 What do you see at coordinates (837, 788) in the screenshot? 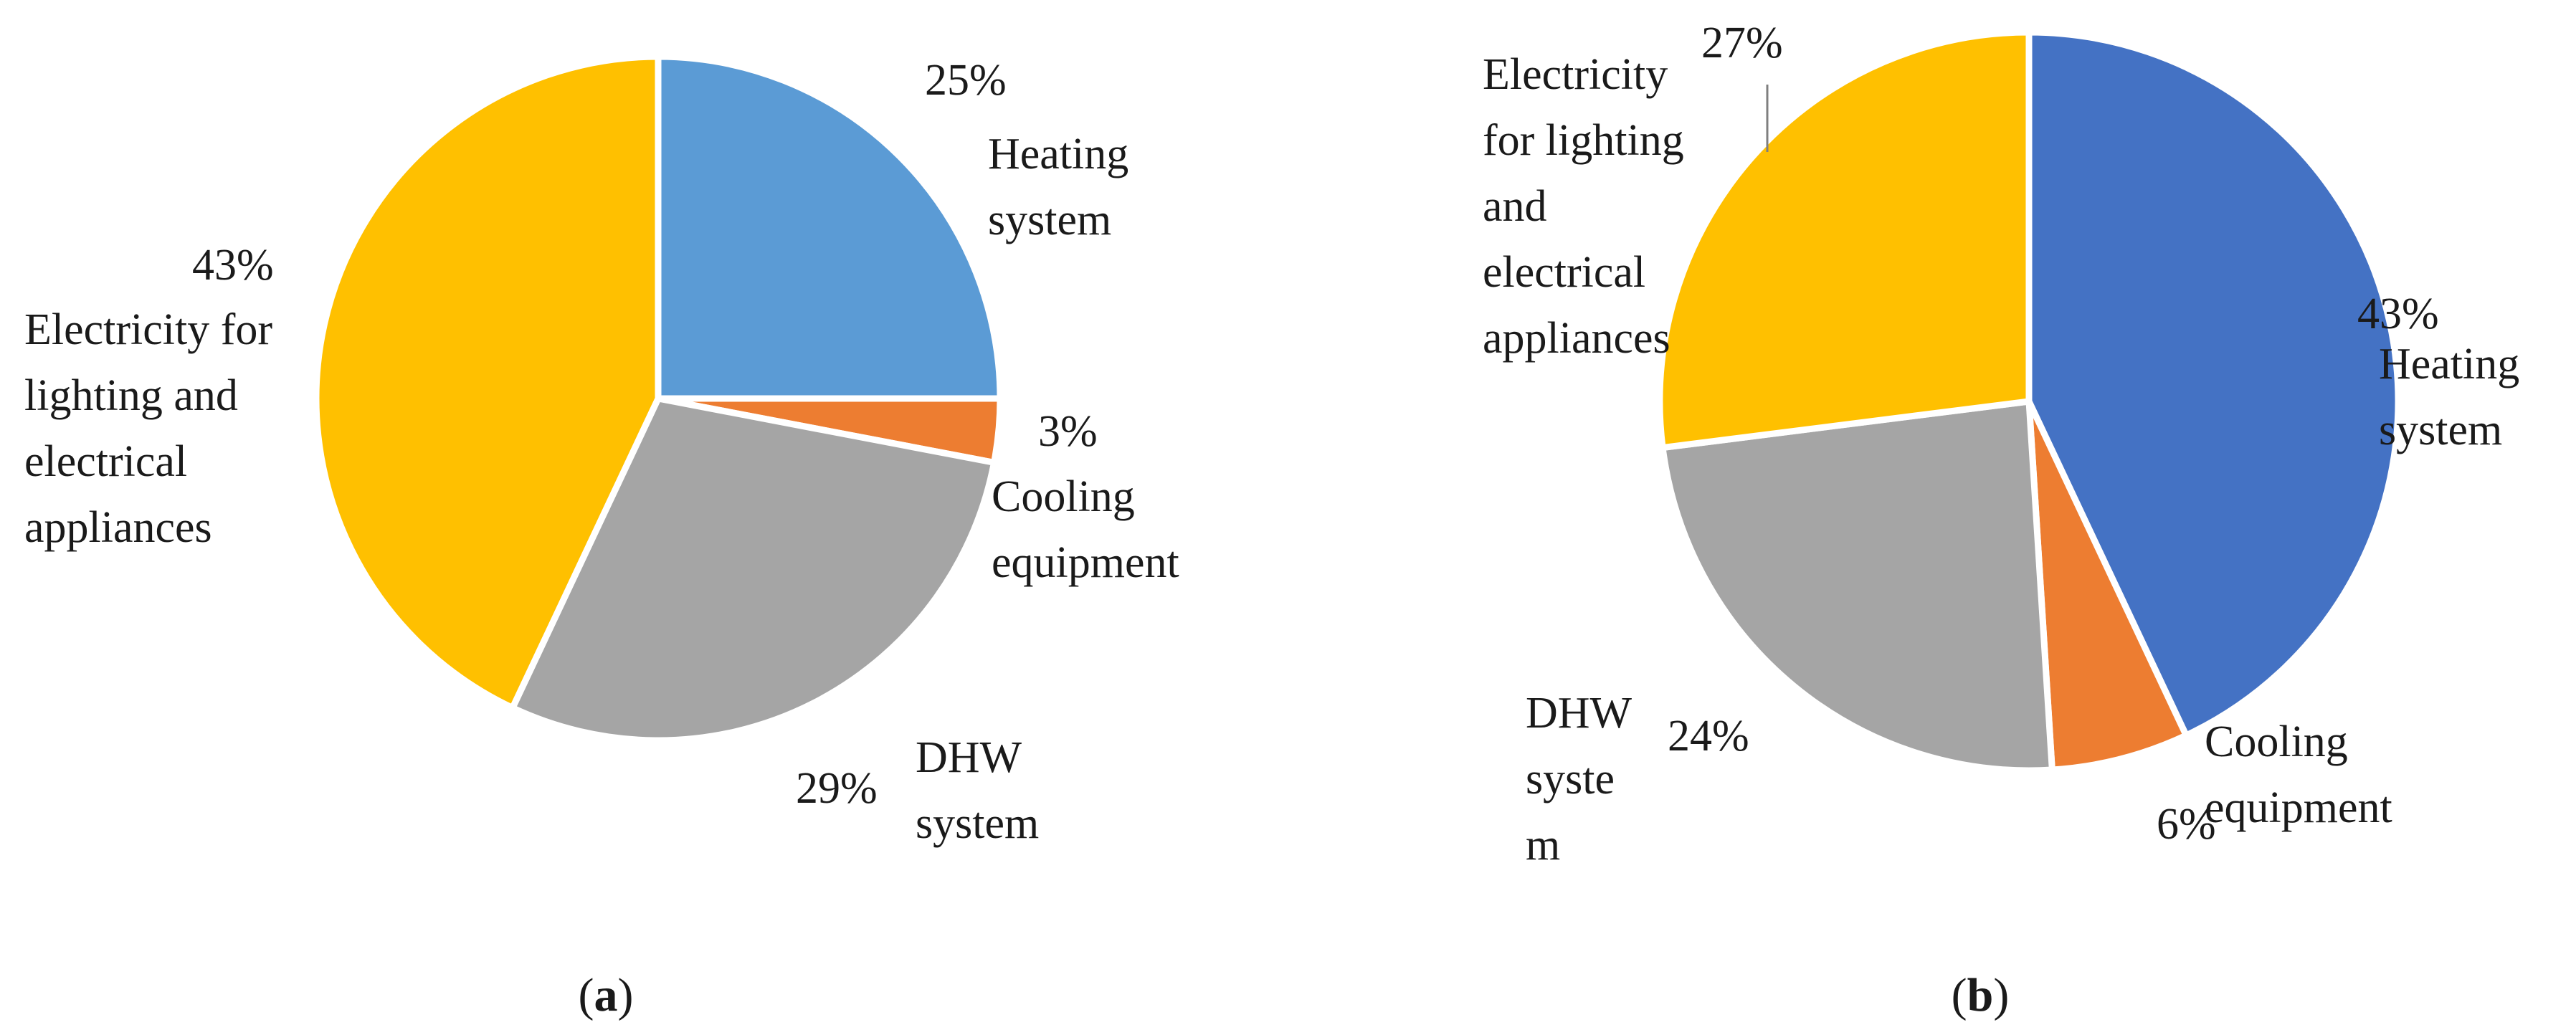
I see `pie-a-value-label-dhw: 29%` at bounding box center [837, 788].